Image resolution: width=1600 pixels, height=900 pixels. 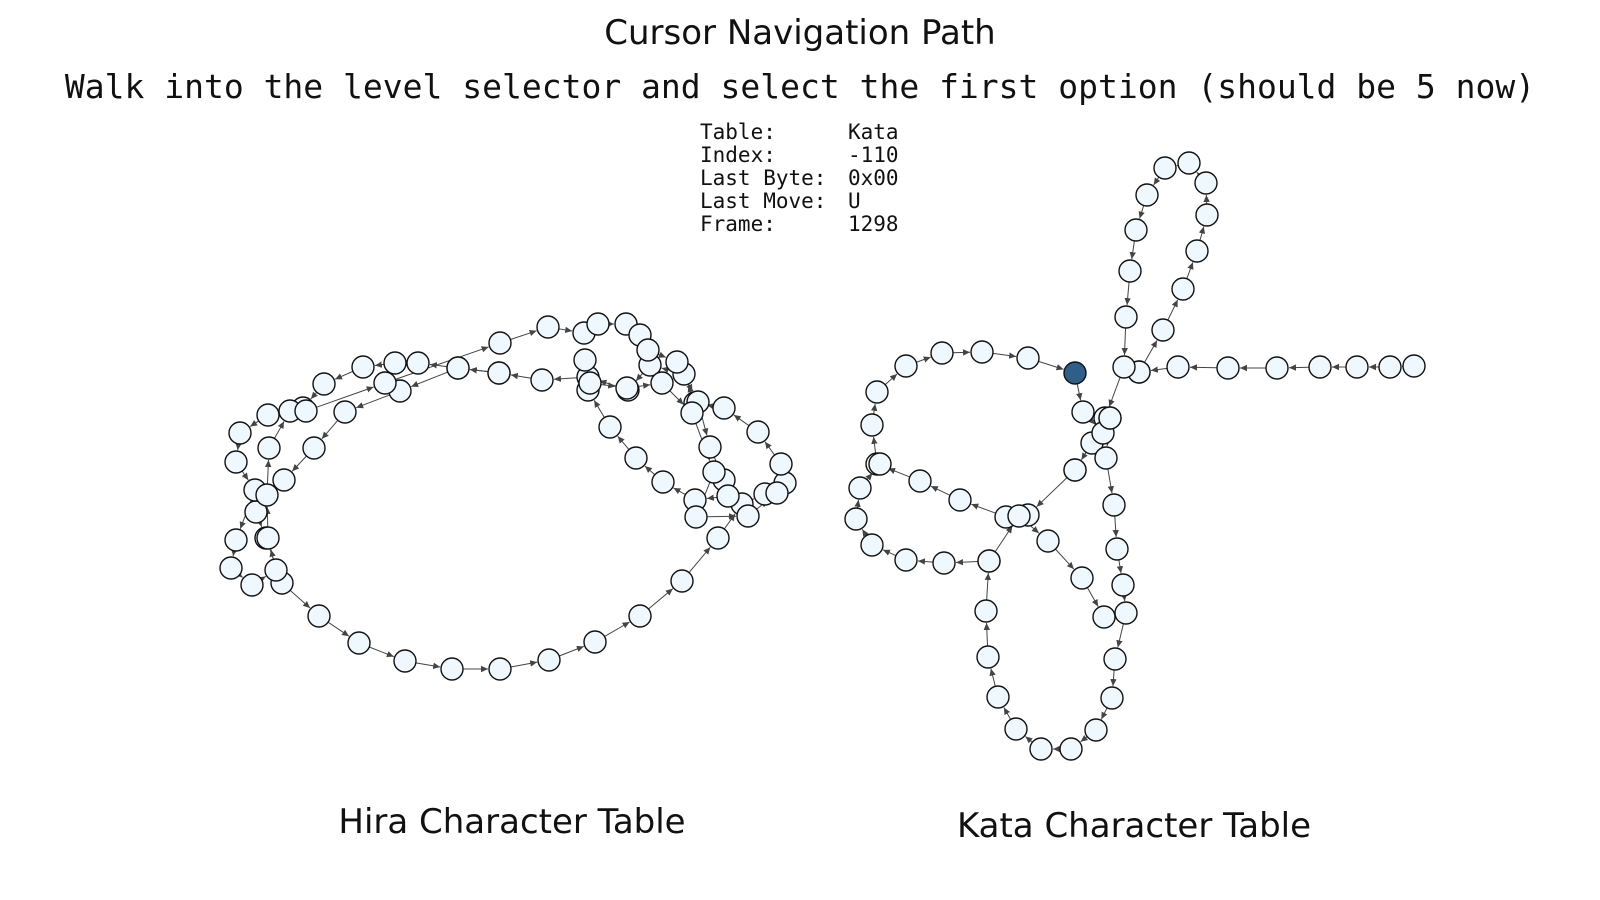 I want to click on index-value: -110, so click(x=873, y=155).